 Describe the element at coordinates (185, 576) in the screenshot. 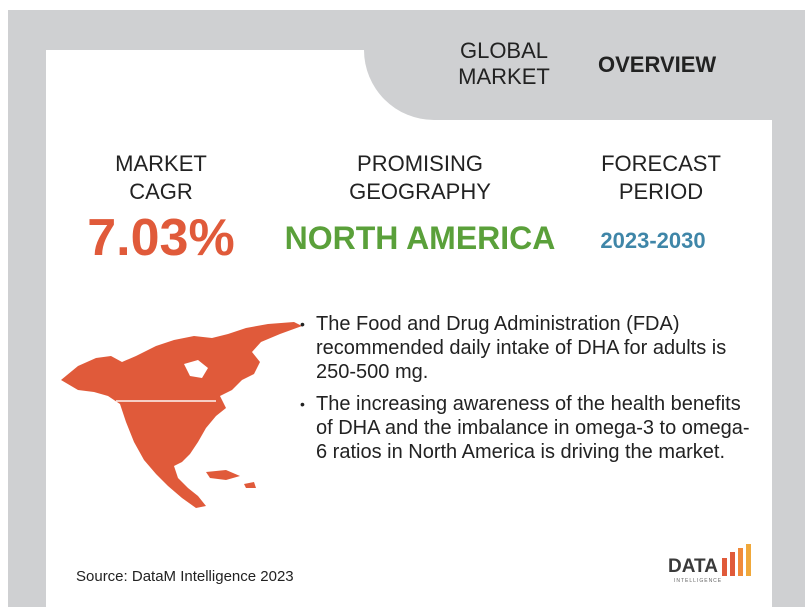

I see `source-caption: Source: DataM Intelligence 2023` at that location.